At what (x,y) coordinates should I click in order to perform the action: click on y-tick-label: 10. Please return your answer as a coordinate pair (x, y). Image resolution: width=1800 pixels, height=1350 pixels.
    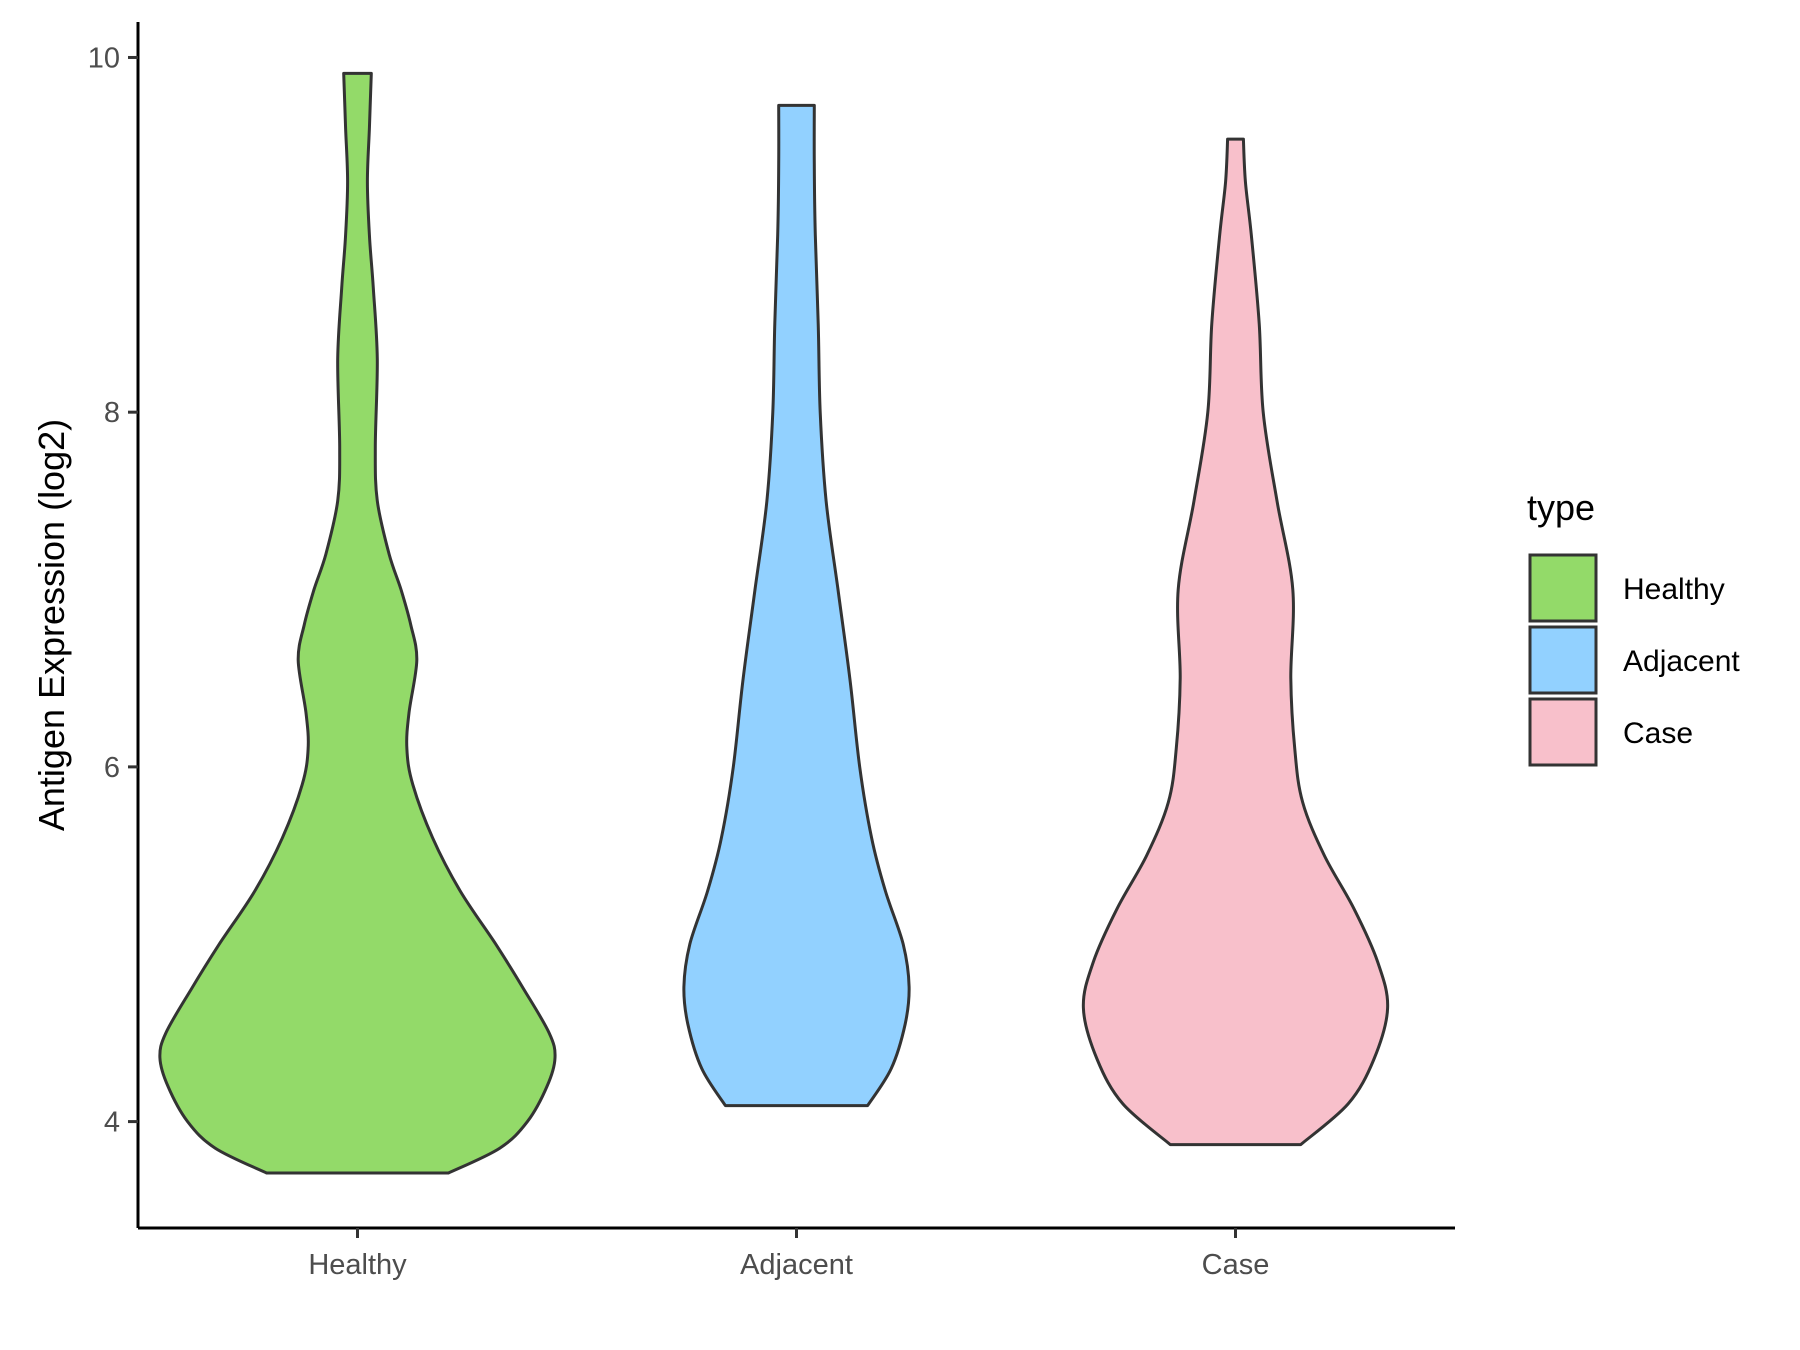
    Looking at the image, I should click on (104, 58).